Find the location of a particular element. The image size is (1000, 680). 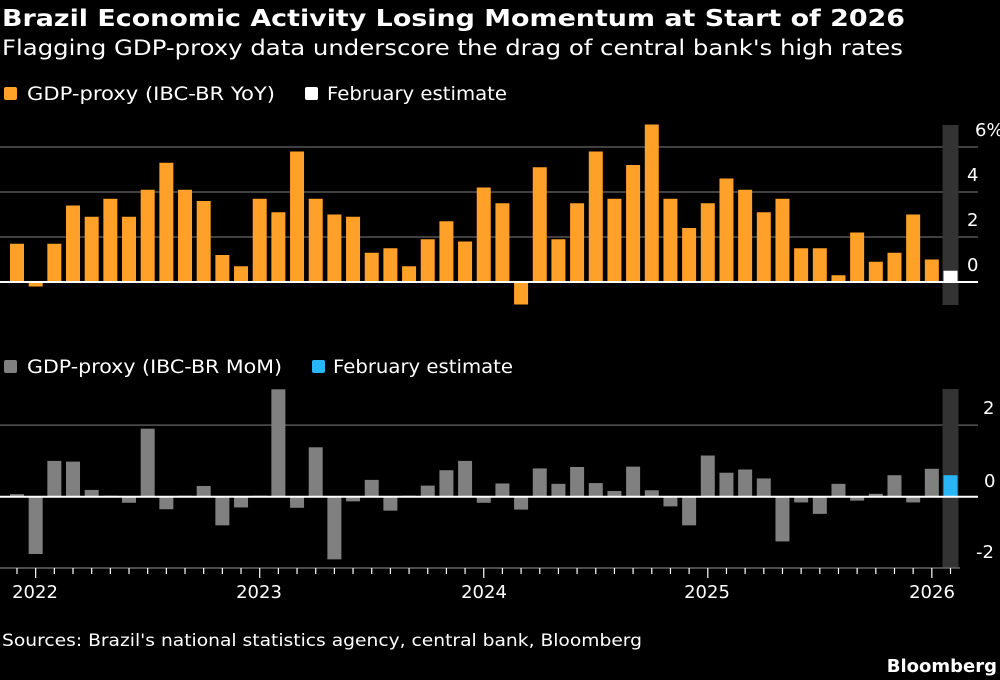

y-tick-bottom-neg2: -2 is located at coordinates (985, 552).